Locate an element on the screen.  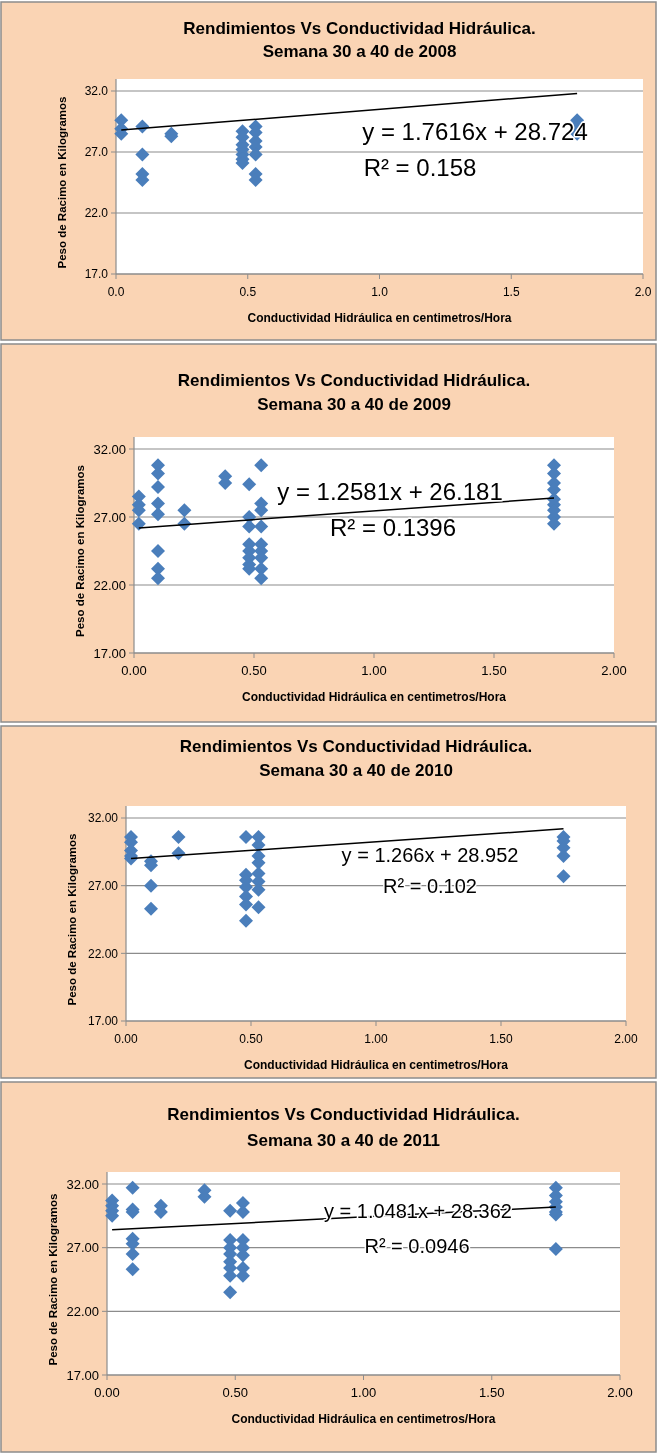
x-tick-label: 0.0 is located at coordinates (116, 292).